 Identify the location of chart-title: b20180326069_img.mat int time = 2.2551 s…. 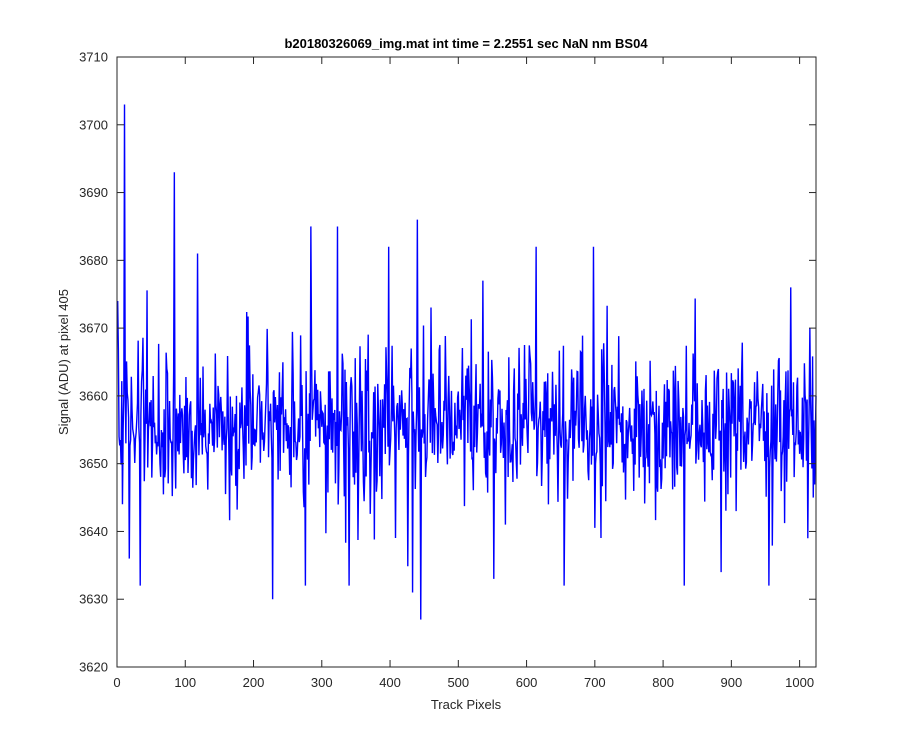
(466, 43).